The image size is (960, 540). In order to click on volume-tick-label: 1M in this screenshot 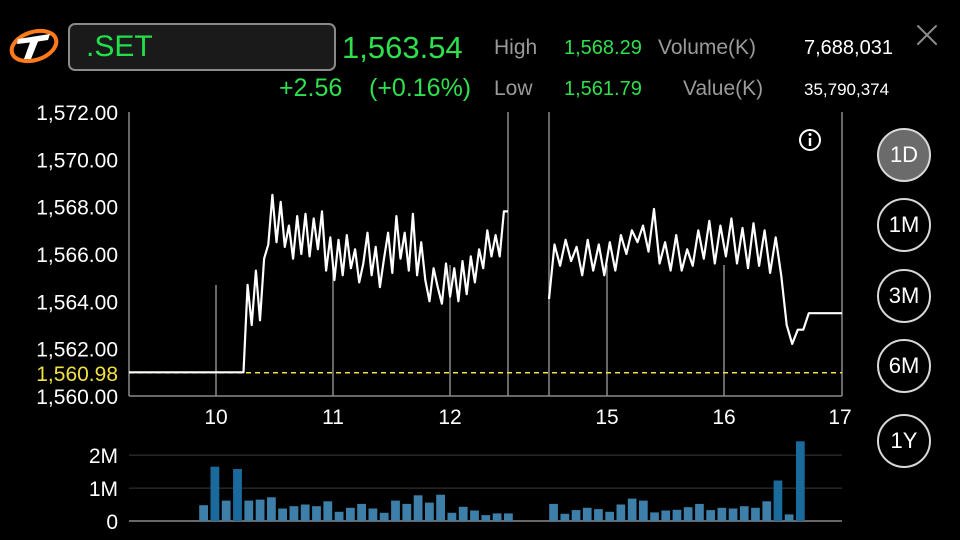, I will do `click(103, 489)`.